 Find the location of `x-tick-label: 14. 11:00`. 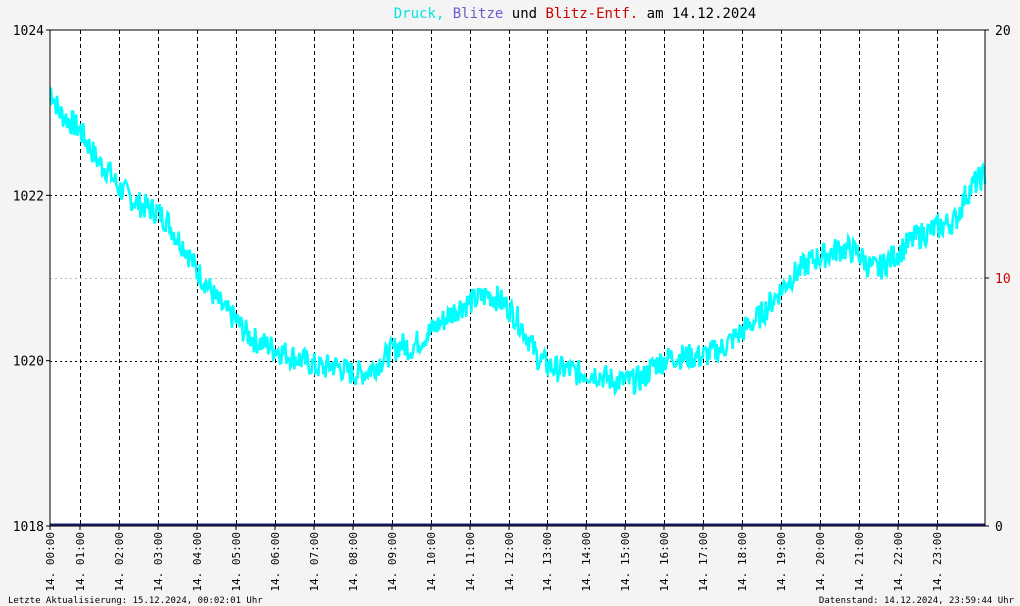

x-tick-label: 14. 11:00 is located at coordinates (470, 562).